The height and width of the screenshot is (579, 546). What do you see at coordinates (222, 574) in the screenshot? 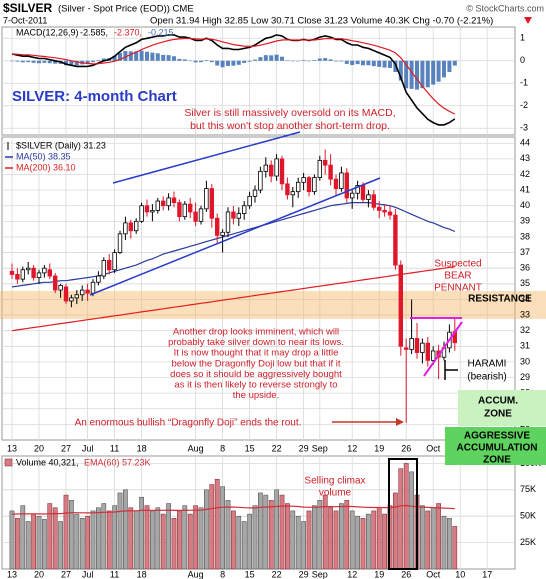
I see `x-tick-label: 8` at bounding box center [222, 574].